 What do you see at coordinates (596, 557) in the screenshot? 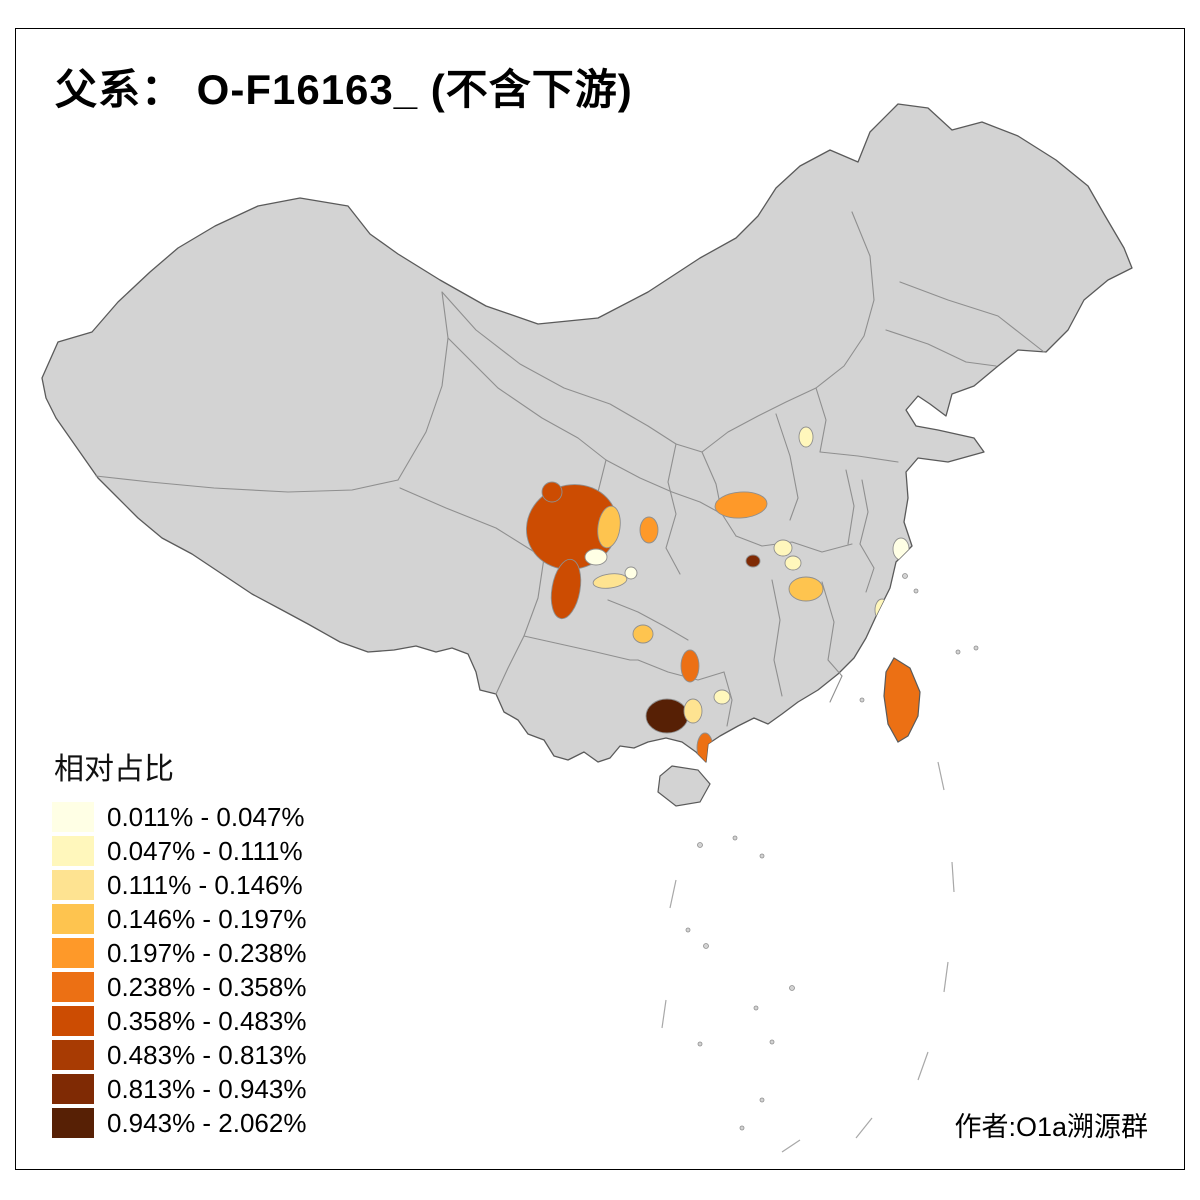
I see `region-sichuan-pale` at bounding box center [596, 557].